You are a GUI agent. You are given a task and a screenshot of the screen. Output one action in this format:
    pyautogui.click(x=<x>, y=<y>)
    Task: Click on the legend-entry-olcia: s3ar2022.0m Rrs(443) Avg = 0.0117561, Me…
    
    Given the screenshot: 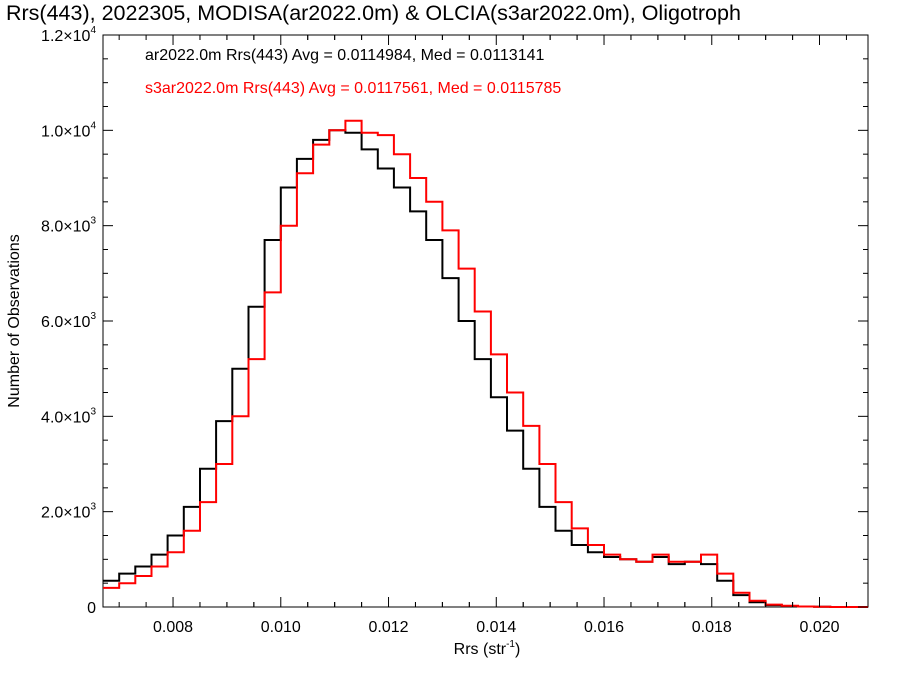 What is the action you would take?
    pyautogui.click(x=353, y=88)
    